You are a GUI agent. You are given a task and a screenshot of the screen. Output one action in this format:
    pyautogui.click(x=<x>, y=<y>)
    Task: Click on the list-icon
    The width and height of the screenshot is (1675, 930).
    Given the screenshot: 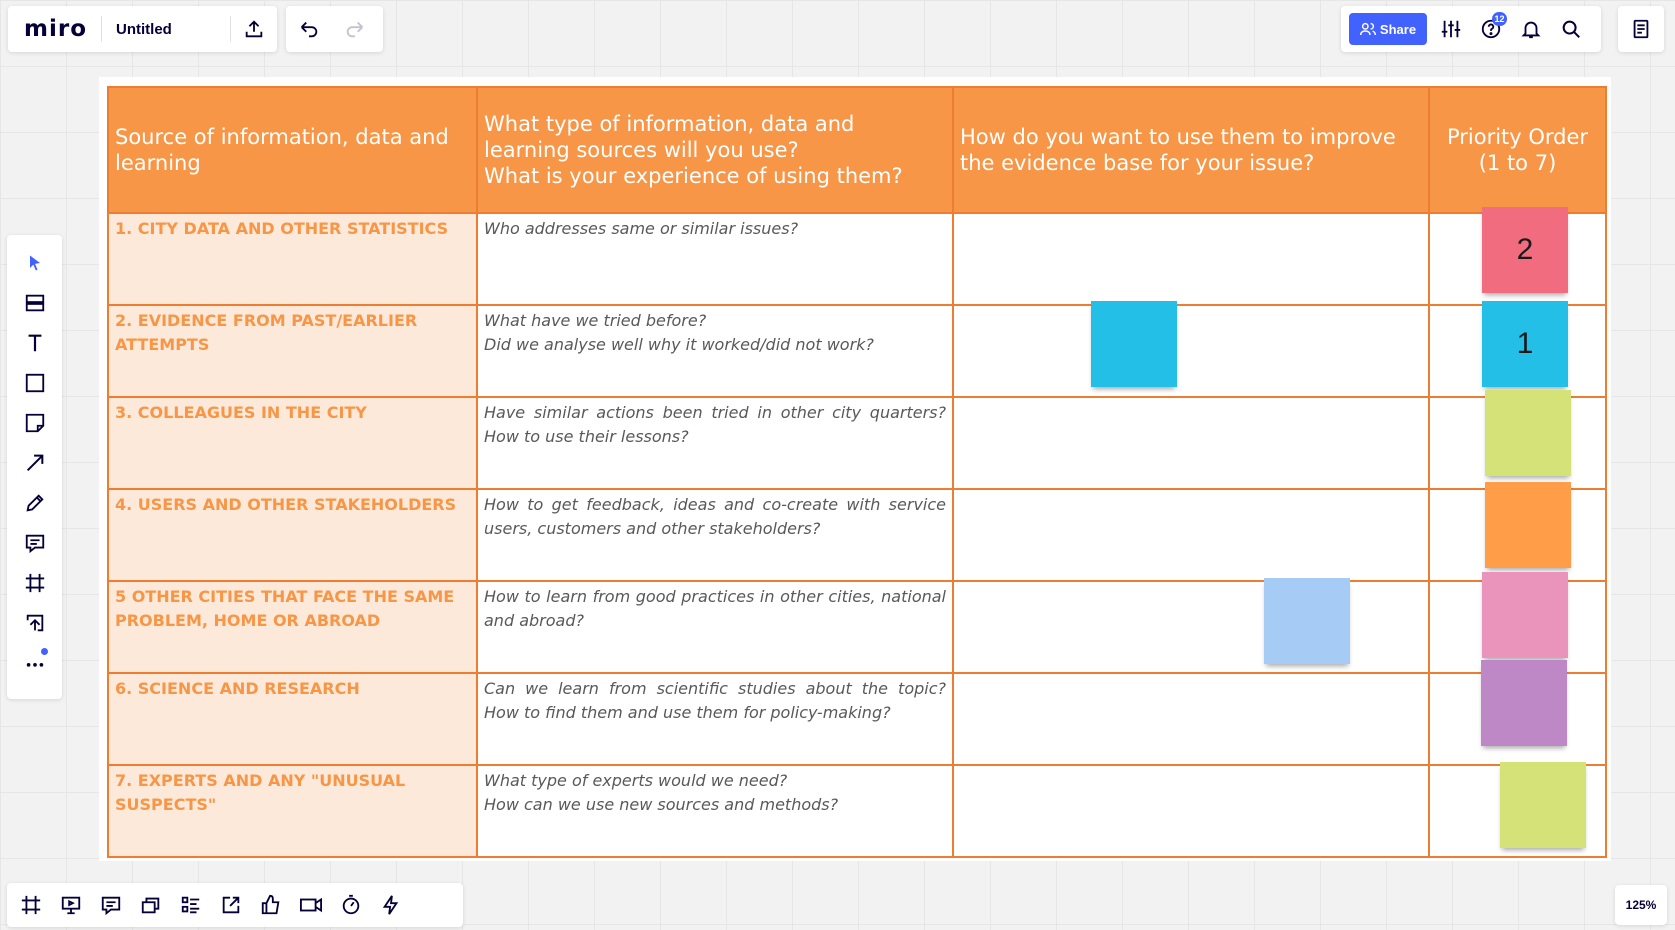 What is the action you would take?
    pyautogui.click(x=190, y=905)
    